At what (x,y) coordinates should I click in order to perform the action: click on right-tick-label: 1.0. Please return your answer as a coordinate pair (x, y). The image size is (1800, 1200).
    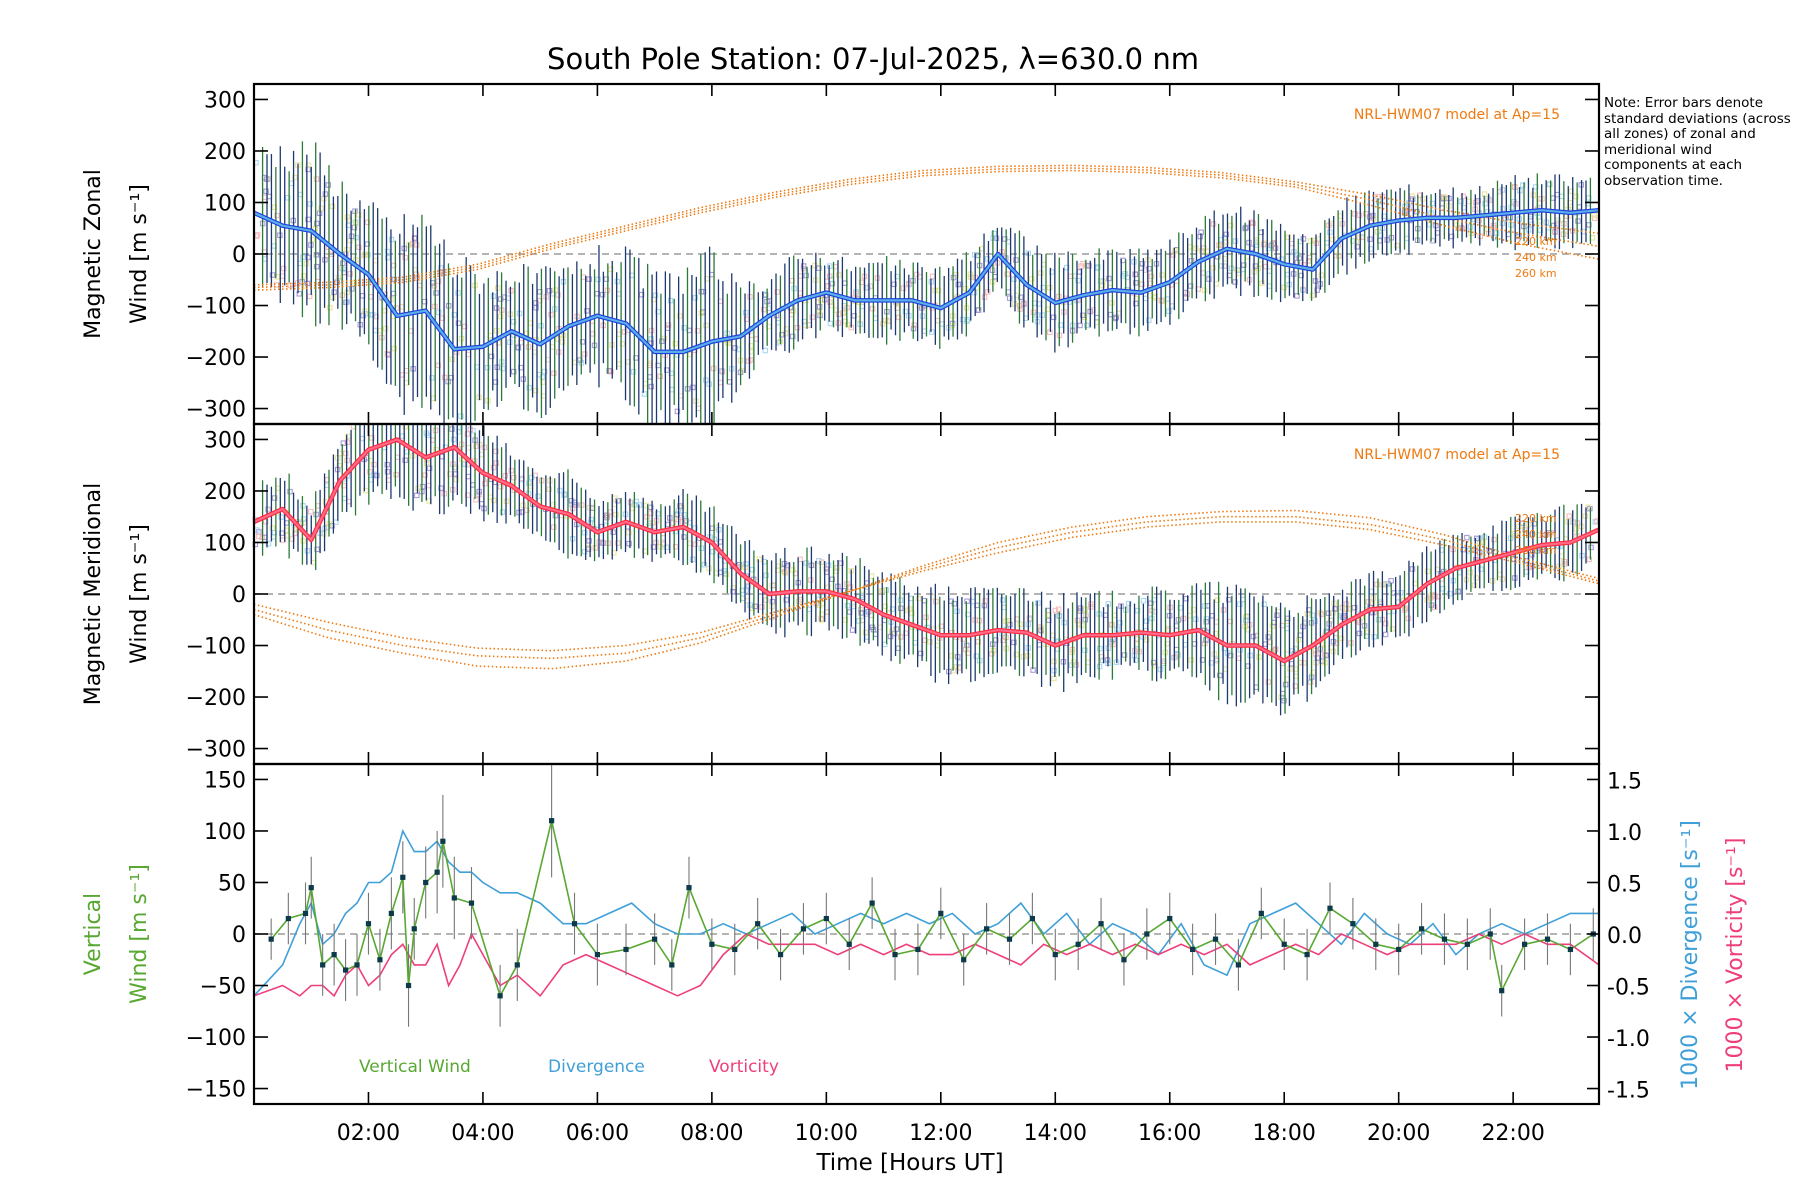
    Looking at the image, I should click on (1624, 833).